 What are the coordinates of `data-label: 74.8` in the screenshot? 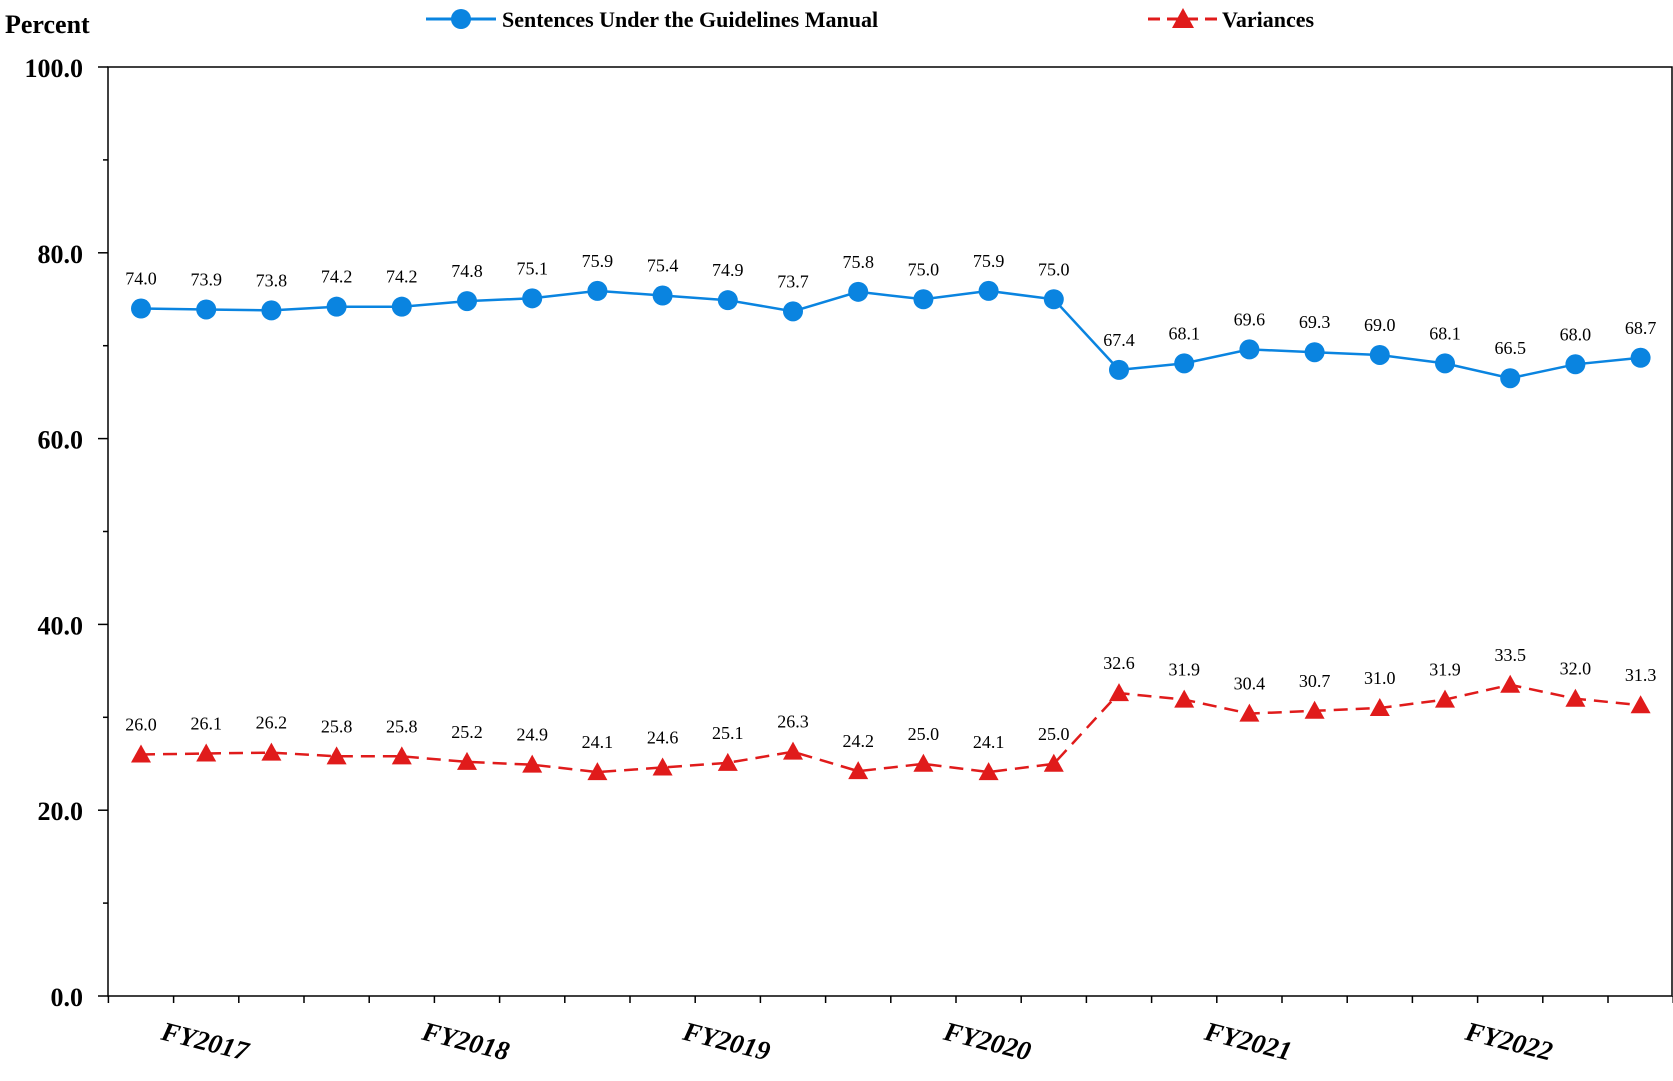 It's located at (467, 271).